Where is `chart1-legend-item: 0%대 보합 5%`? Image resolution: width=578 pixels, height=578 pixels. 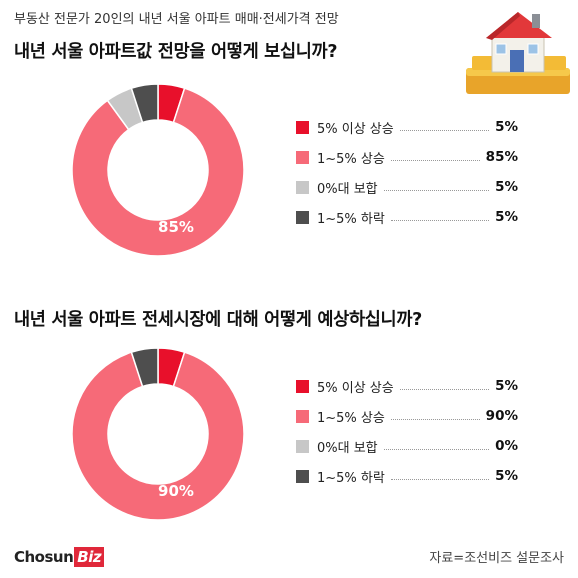
chart1-legend-item: 0%대 보합 5% is located at coordinates (407, 187).